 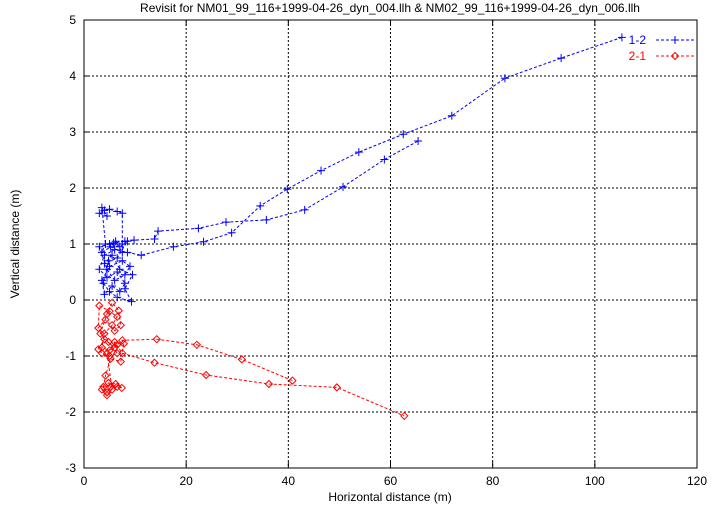 What do you see at coordinates (493, 481) in the screenshot?
I see `x-tick-label: 80` at bounding box center [493, 481].